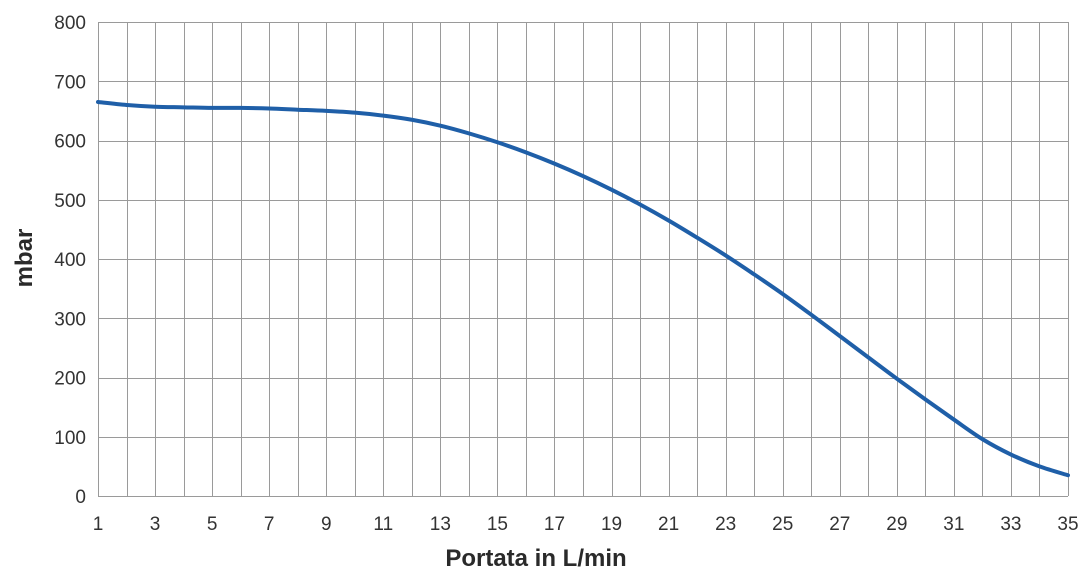 This screenshot has width=1079, height=576. I want to click on x-axis-title: Portata in L/min, so click(535, 558).